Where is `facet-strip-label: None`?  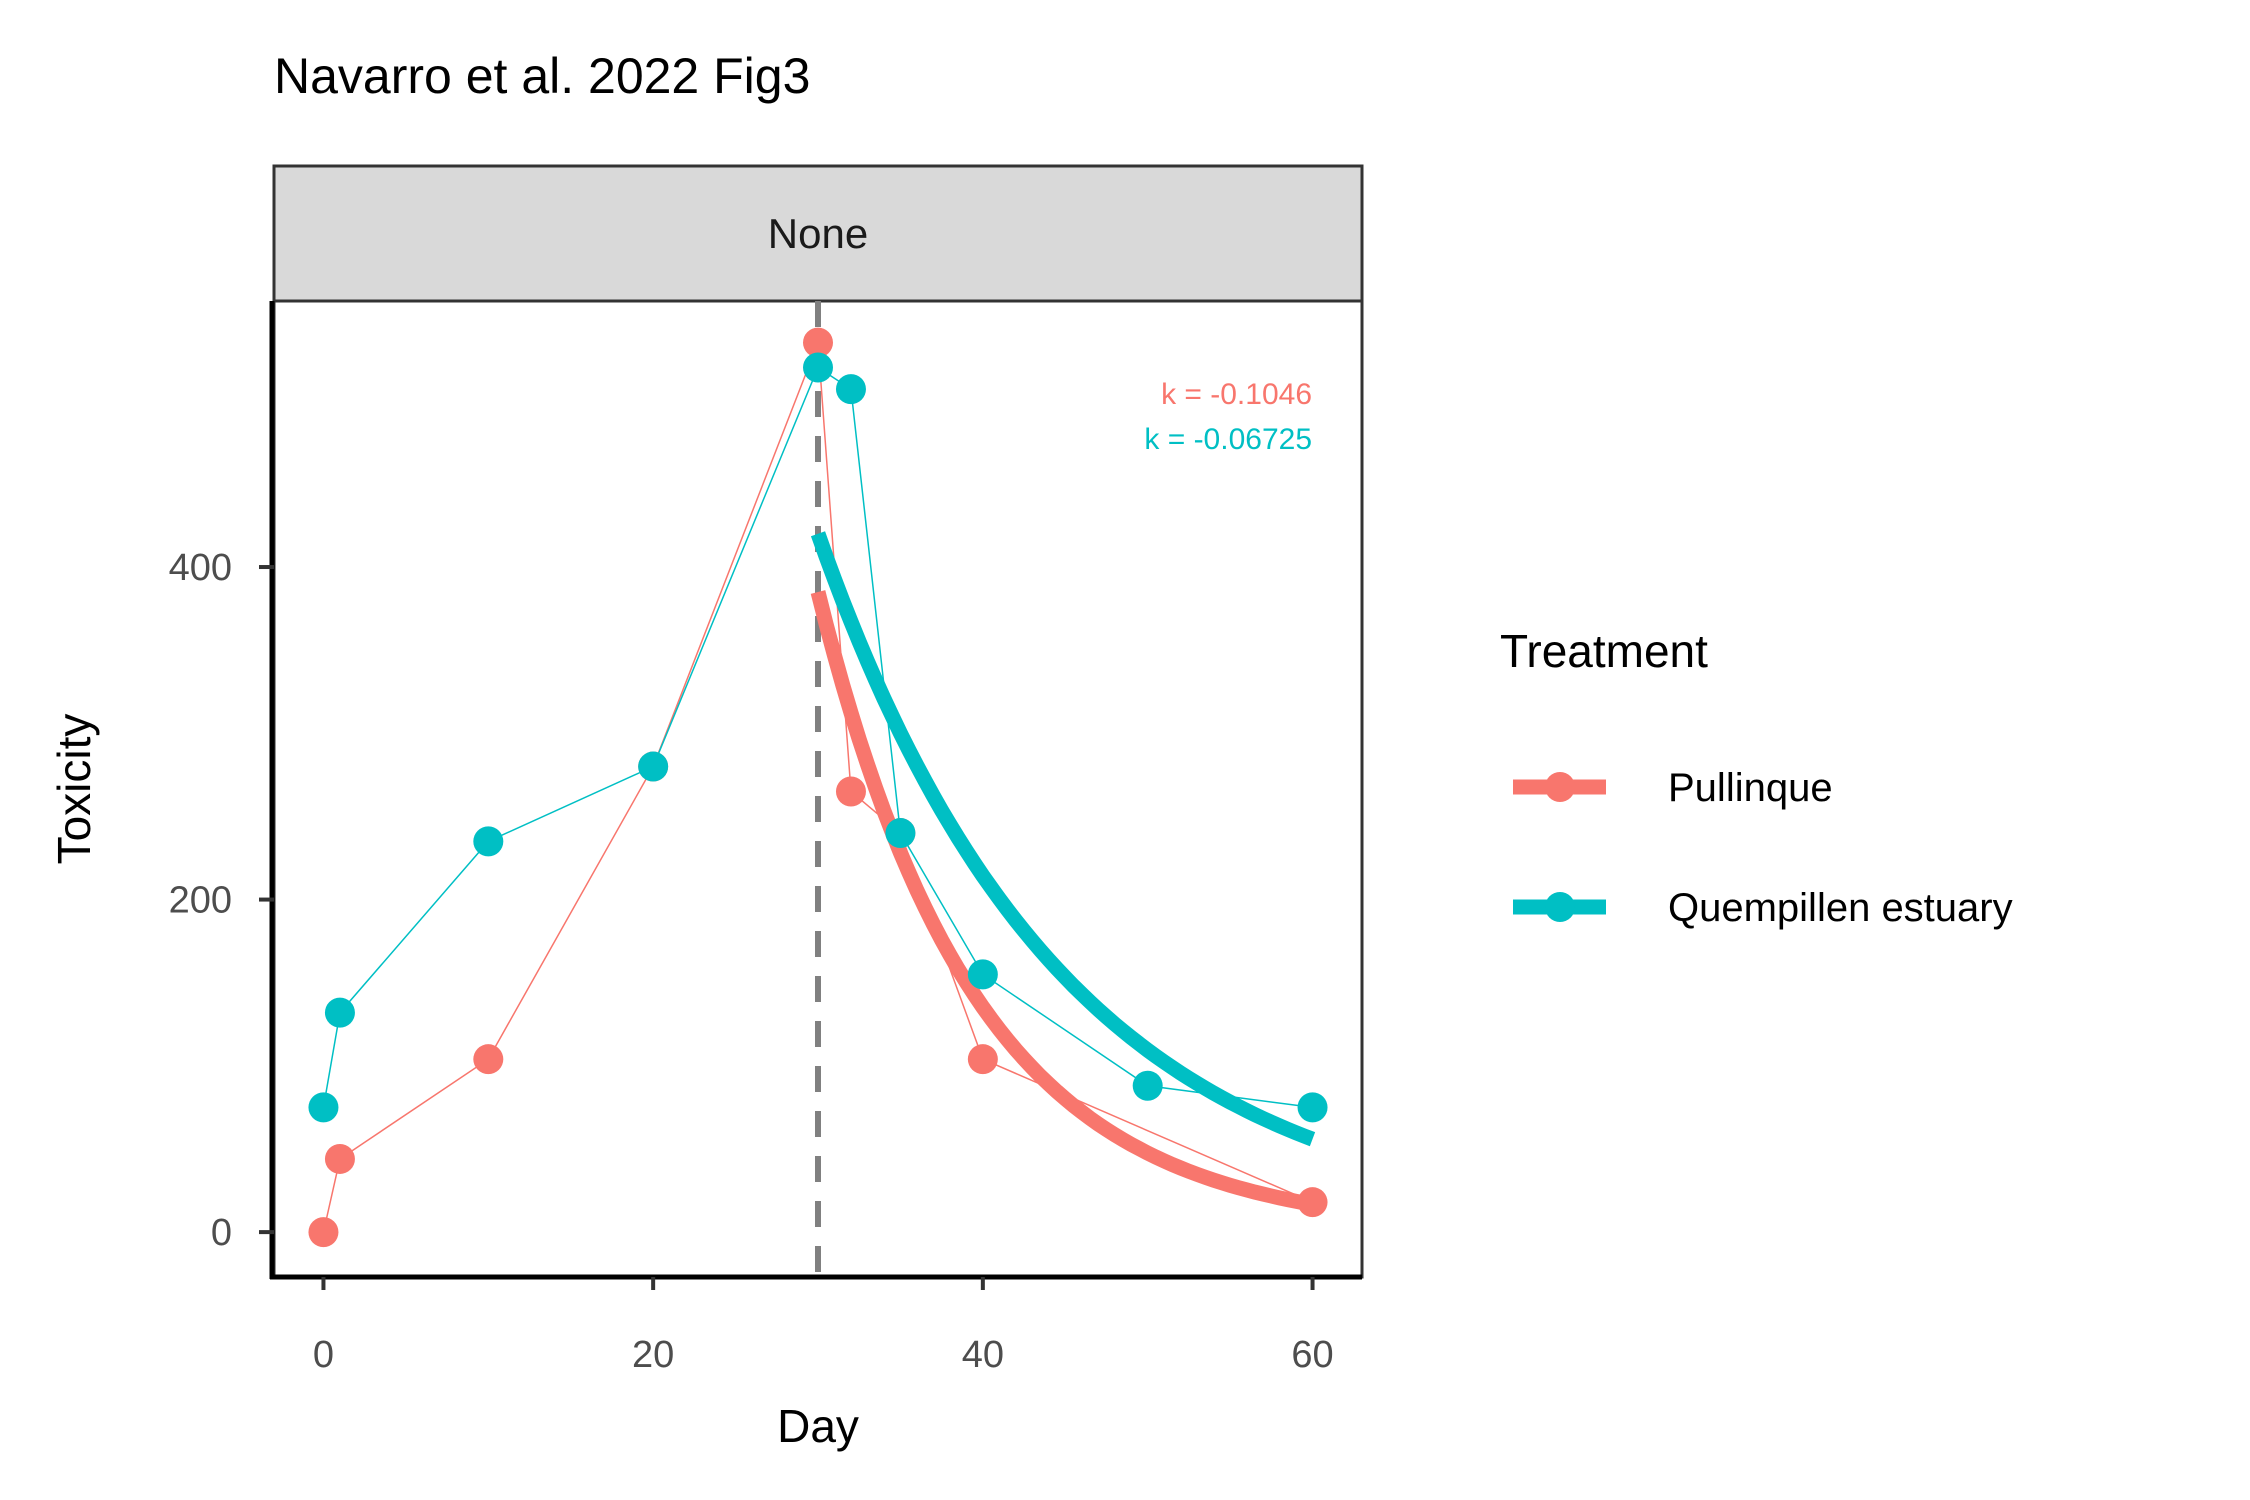 facet-strip-label: None is located at coordinates (818, 233).